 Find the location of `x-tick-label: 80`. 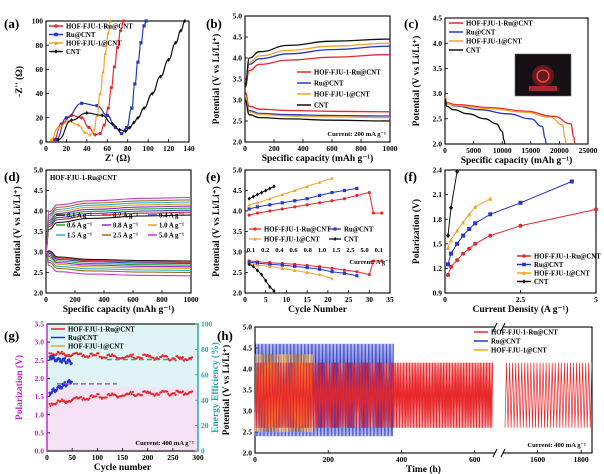

x-tick-label: 80 is located at coordinates (128, 148).